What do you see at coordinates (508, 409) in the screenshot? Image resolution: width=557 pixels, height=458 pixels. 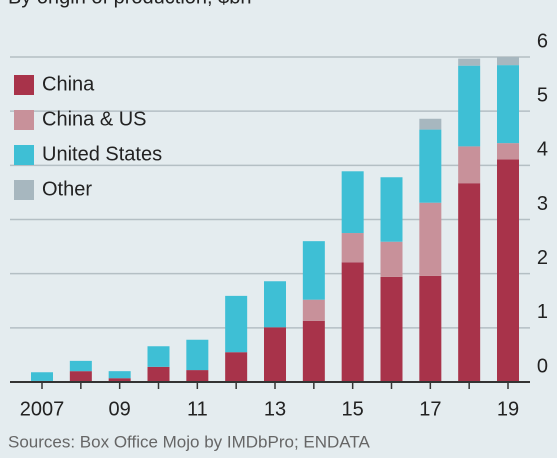 I see `x-tick-label: 19` at bounding box center [508, 409].